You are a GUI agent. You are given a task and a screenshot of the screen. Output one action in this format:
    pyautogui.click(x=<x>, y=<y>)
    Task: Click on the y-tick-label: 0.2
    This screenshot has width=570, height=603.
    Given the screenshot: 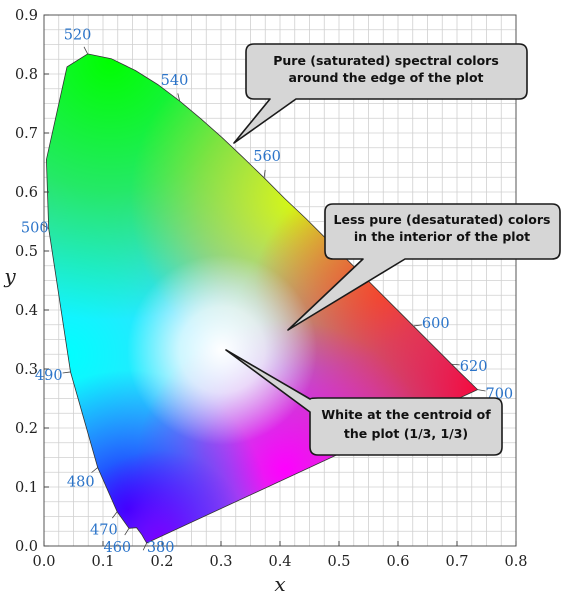 What is the action you would take?
    pyautogui.click(x=26, y=429)
    